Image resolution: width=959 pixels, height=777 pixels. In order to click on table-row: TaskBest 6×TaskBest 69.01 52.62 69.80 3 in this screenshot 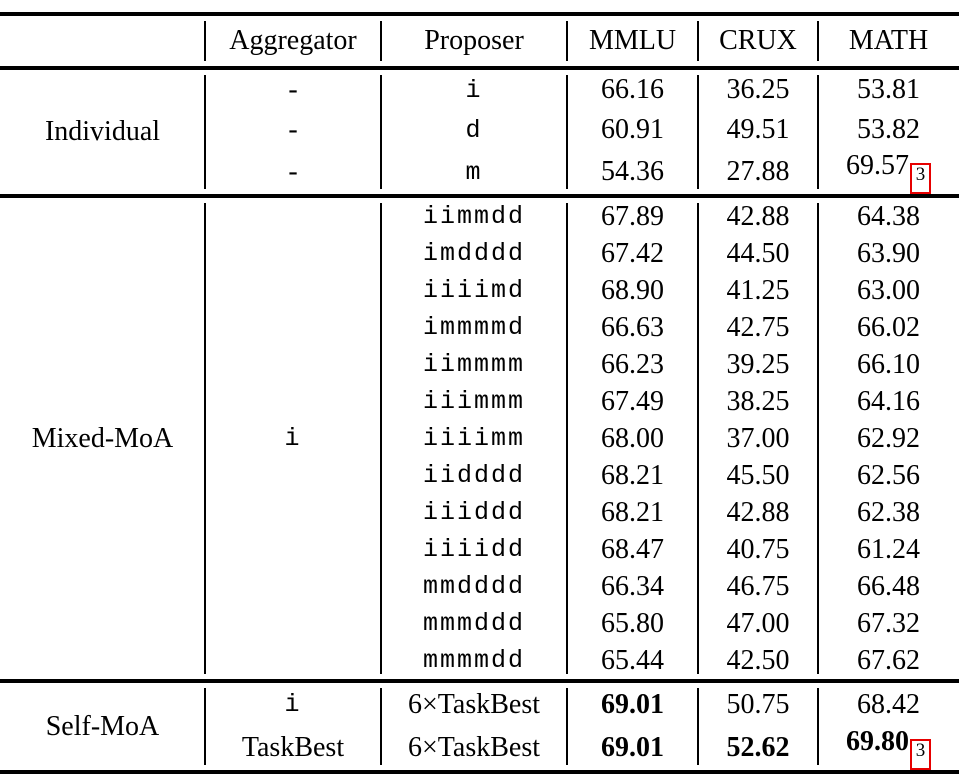, I will do `click(479, 748)`.